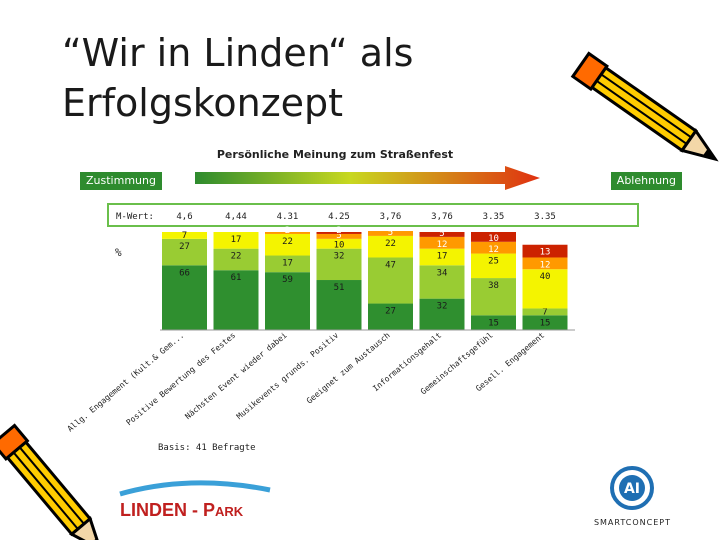 This screenshot has width=720, height=540. Describe the element at coordinates (288, 217) in the screenshot. I see `mwert-value: 4.31` at that location.